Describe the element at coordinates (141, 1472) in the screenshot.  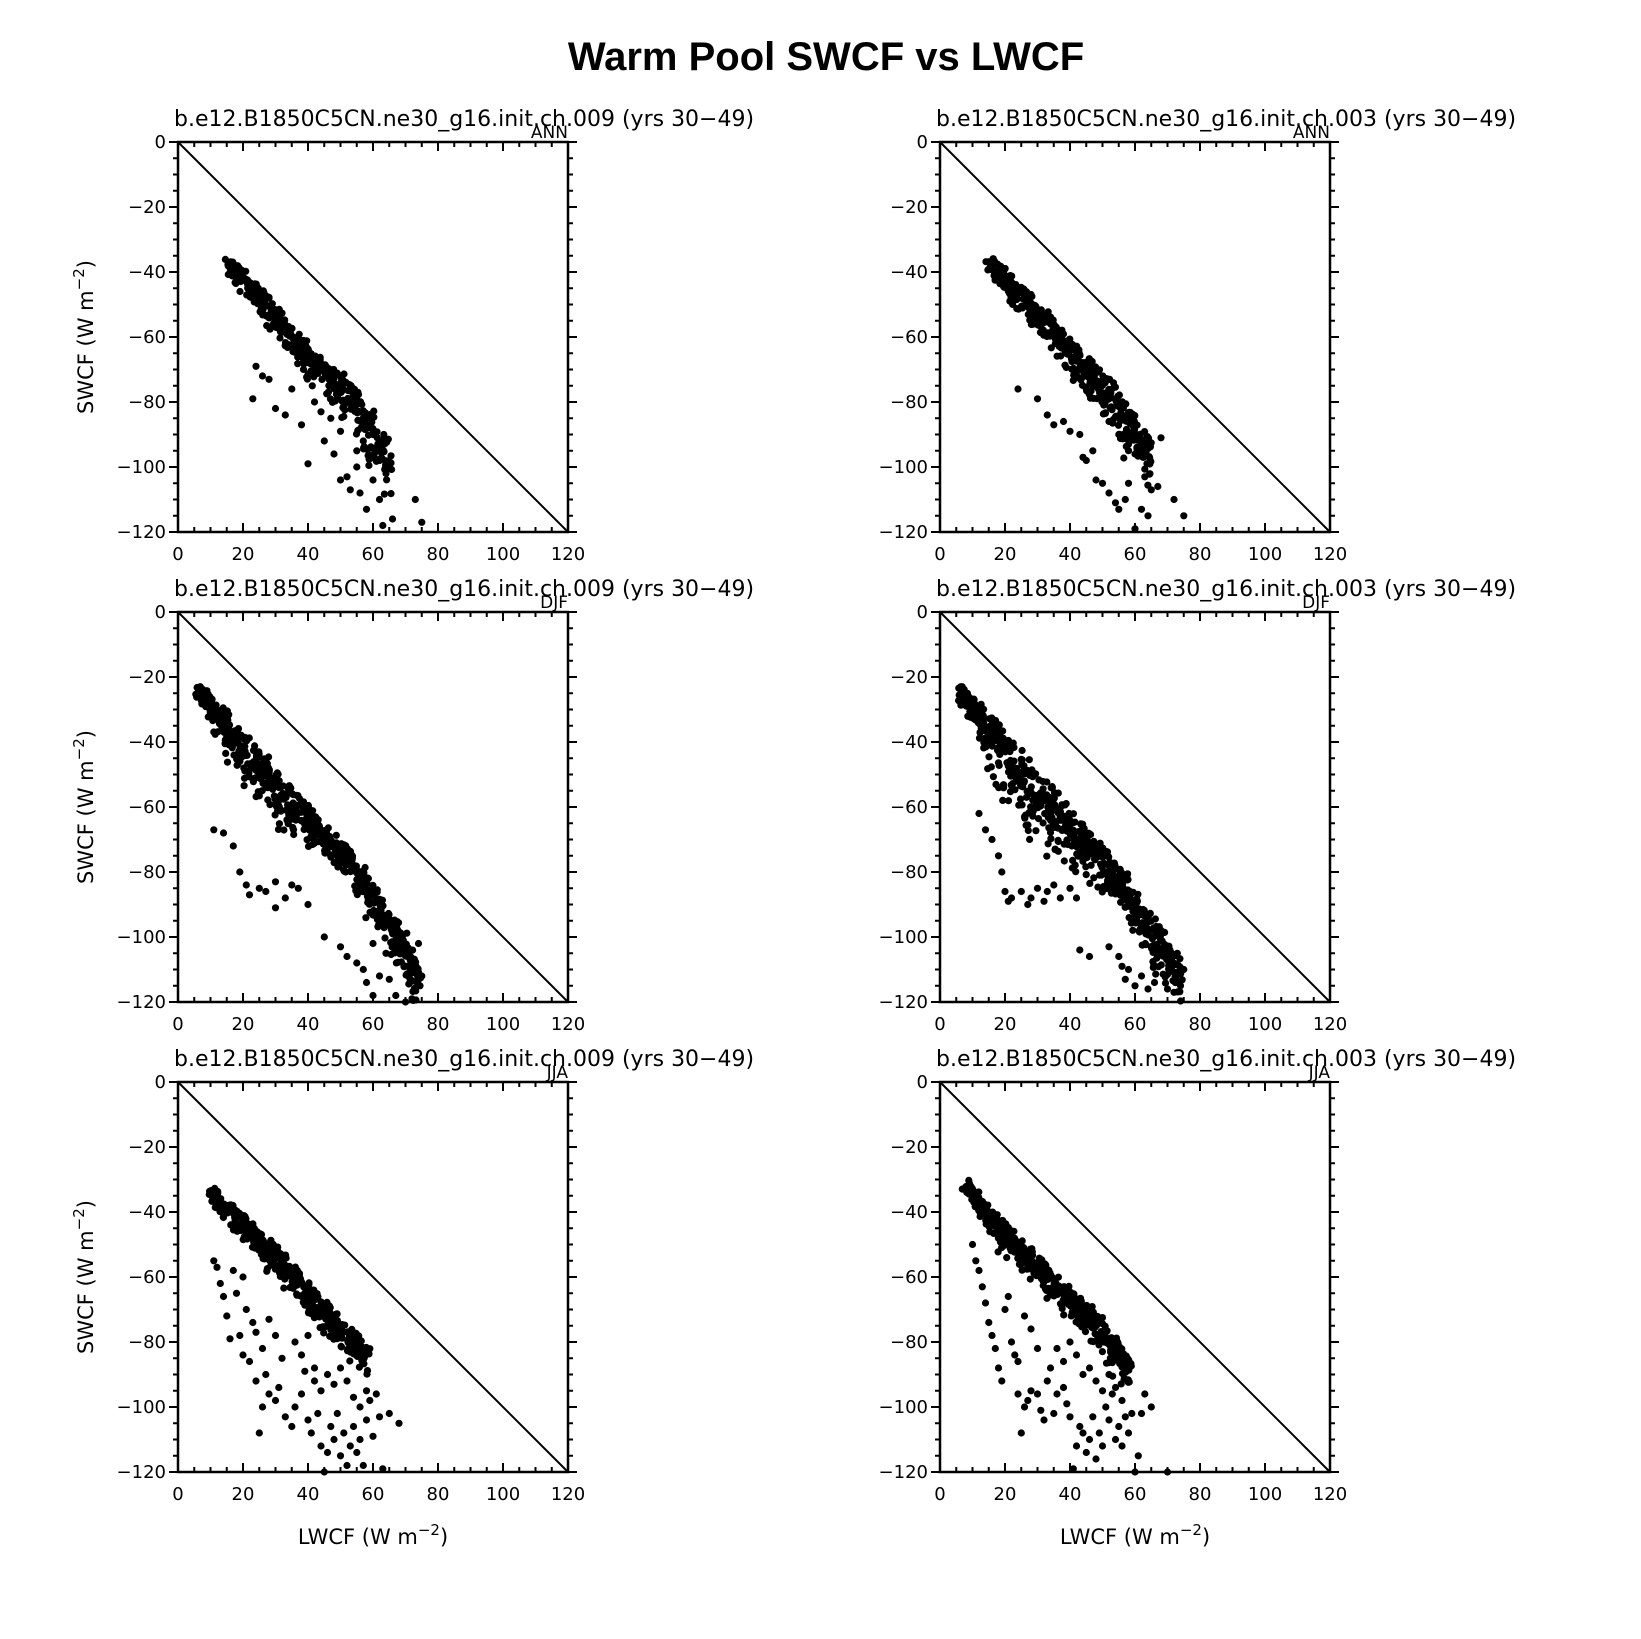
I see `y-tick-label: −120` at that location.